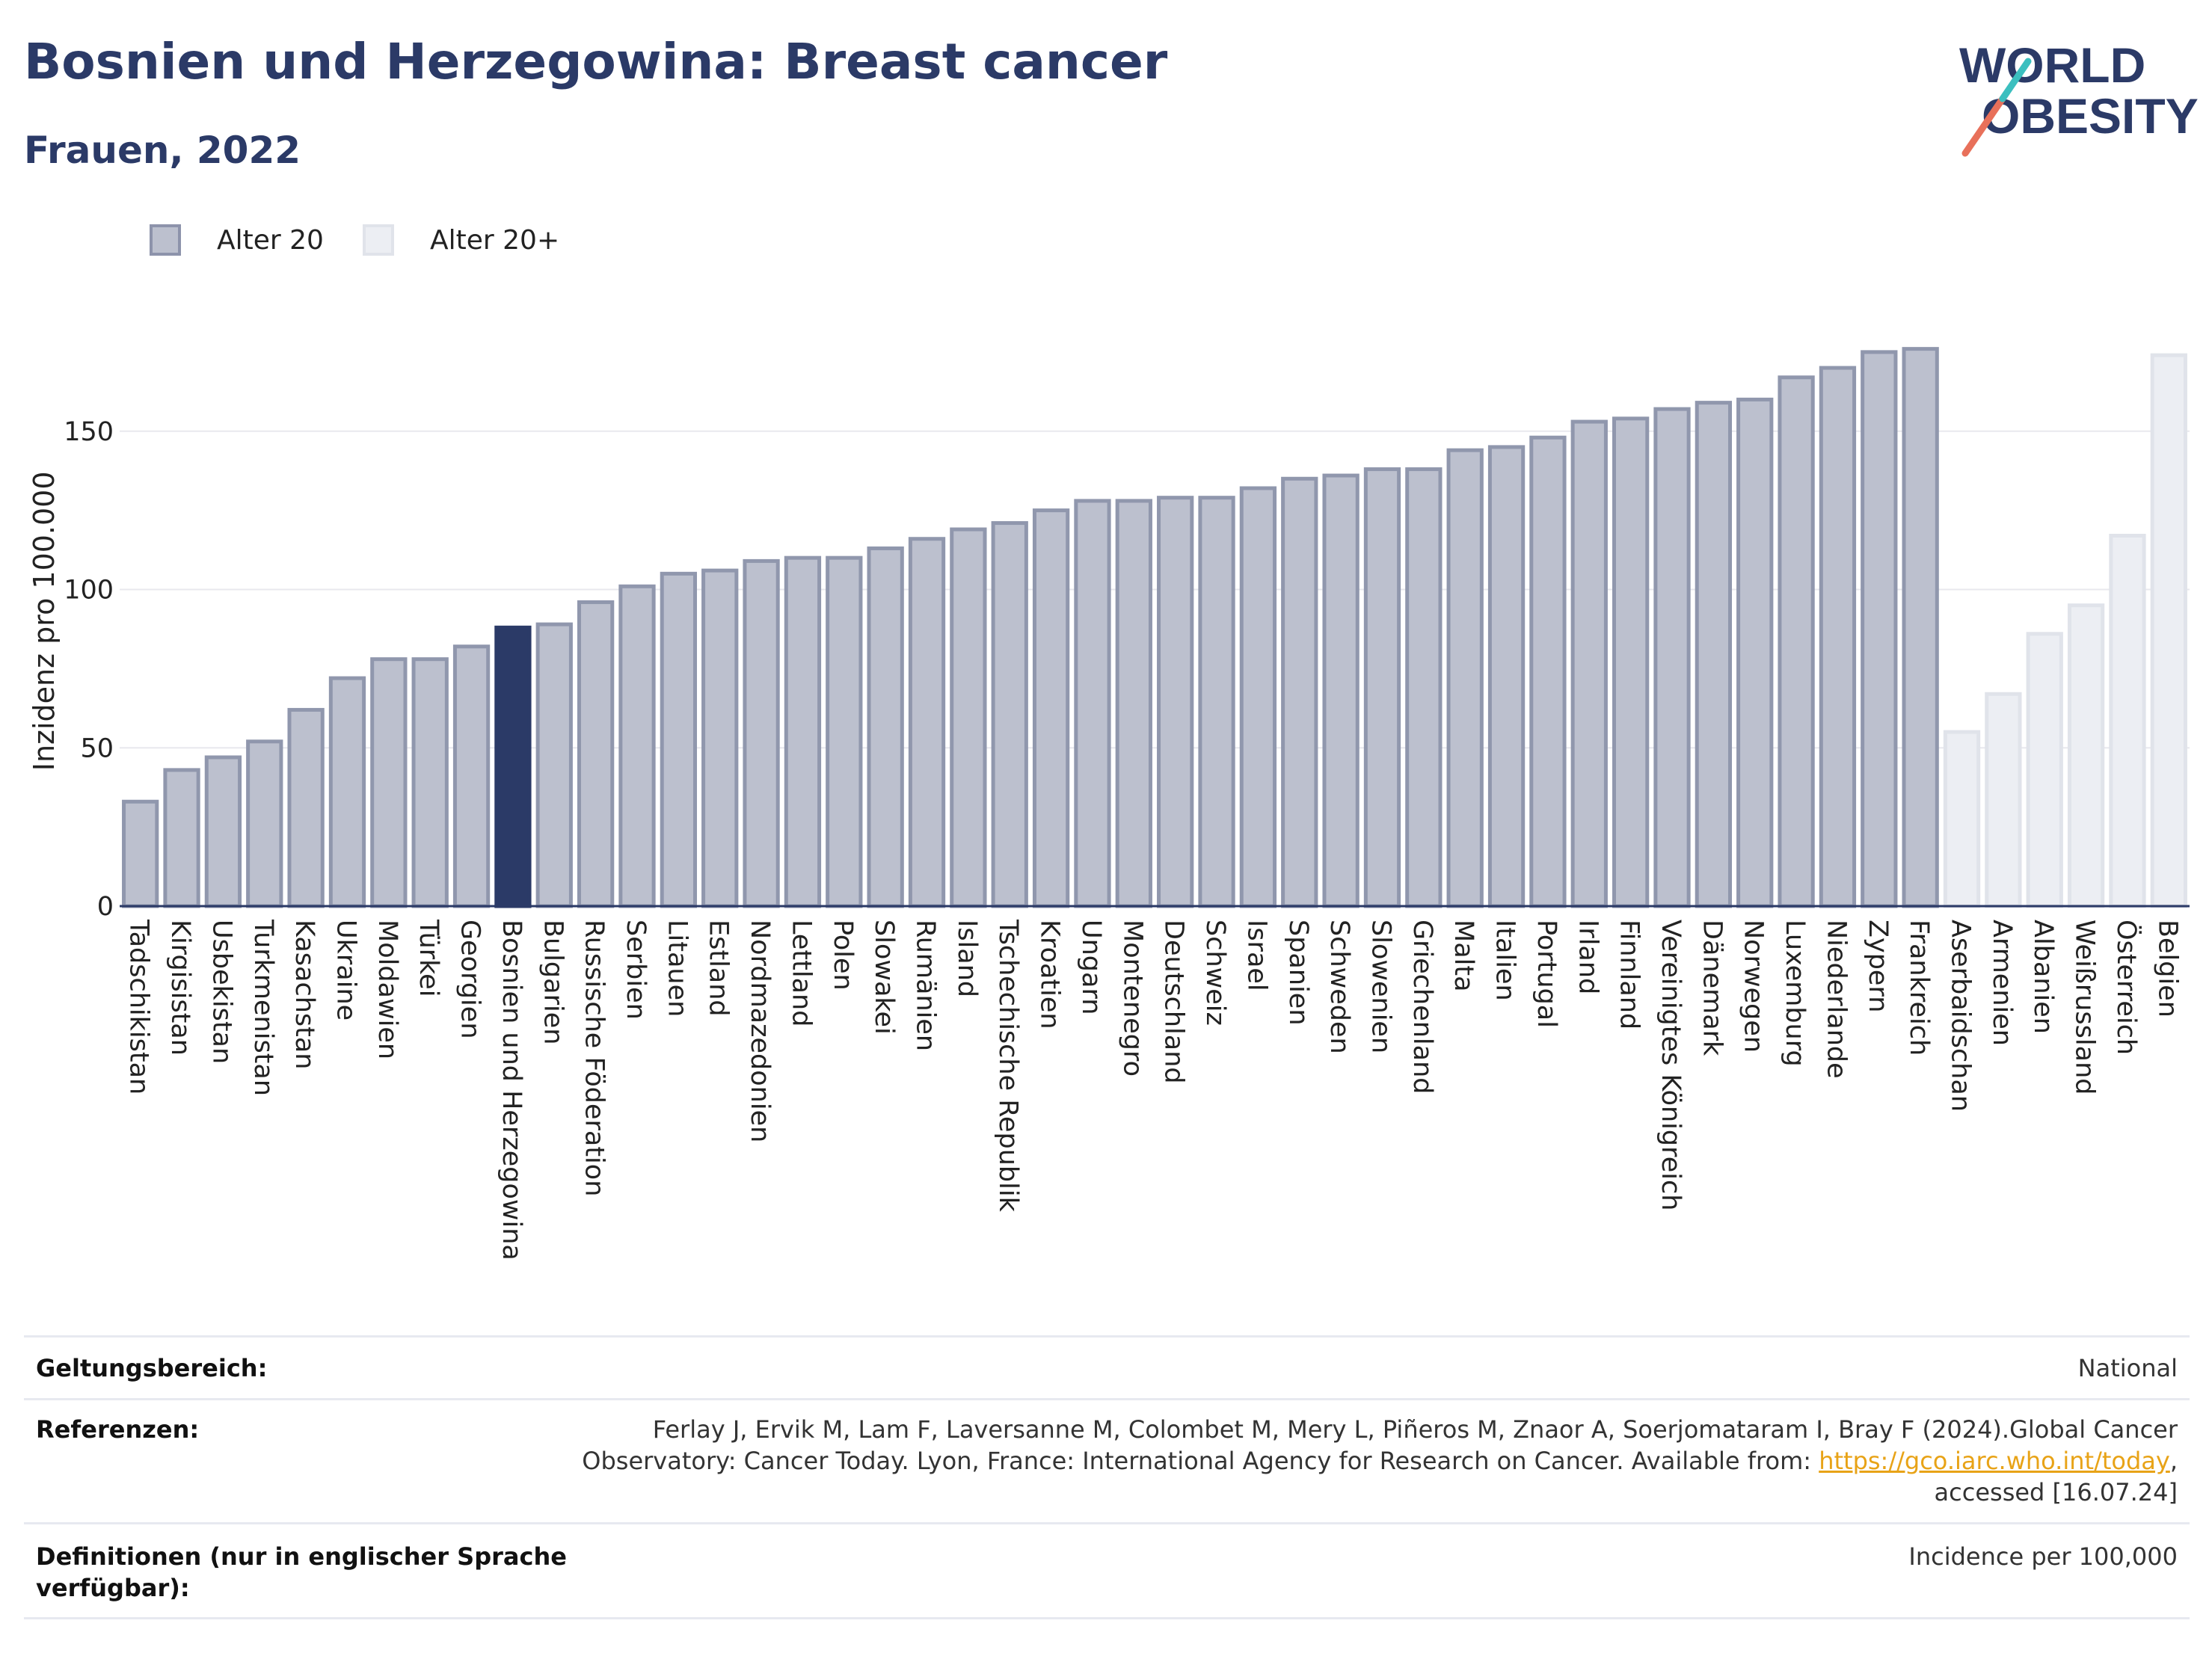 Image resolution: width=2212 pixels, height=1656 pixels. What do you see at coordinates (89, 591) in the screenshot?
I see `y-tick-label: 100` at bounding box center [89, 591].